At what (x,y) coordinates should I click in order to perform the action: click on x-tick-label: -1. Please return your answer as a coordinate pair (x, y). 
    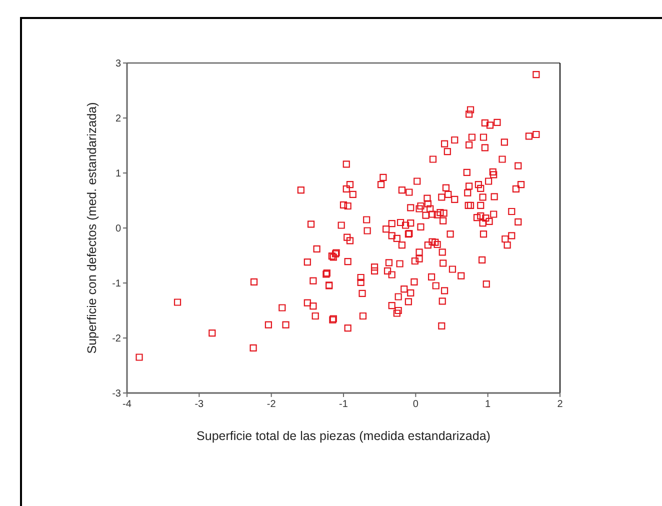
    Looking at the image, I should click on (343, 404).